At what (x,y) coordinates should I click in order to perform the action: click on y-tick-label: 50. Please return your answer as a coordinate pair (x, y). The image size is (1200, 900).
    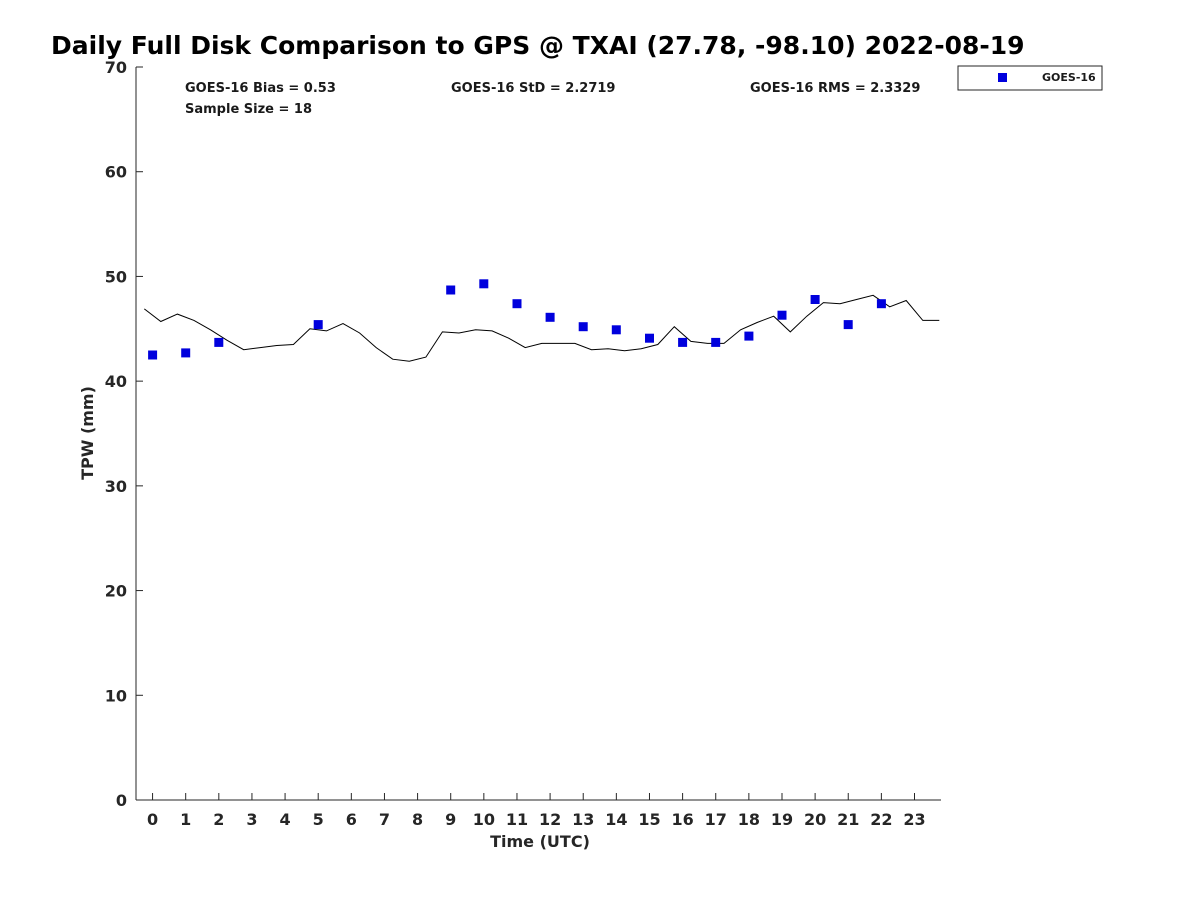
    Looking at the image, I should click on (116, 276).